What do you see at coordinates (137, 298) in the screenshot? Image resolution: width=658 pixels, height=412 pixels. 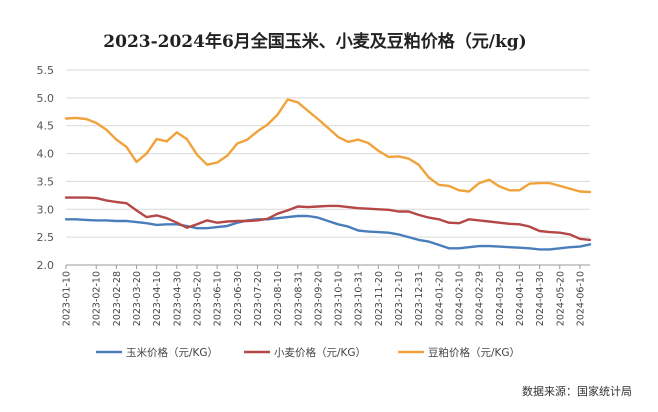 I see `x-tick-label: 2023-03-20` at bounding box center [137, 298].